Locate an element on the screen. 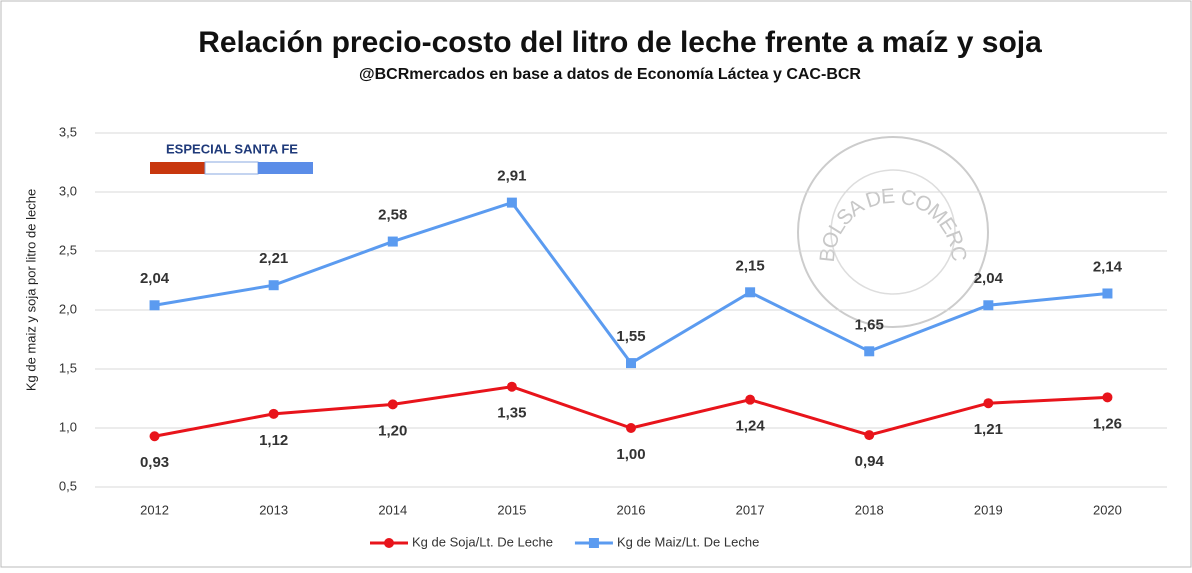 This screenshot has width=1192, height=573. y-tick-label: 0,5 is located at coordinates (68, 485).